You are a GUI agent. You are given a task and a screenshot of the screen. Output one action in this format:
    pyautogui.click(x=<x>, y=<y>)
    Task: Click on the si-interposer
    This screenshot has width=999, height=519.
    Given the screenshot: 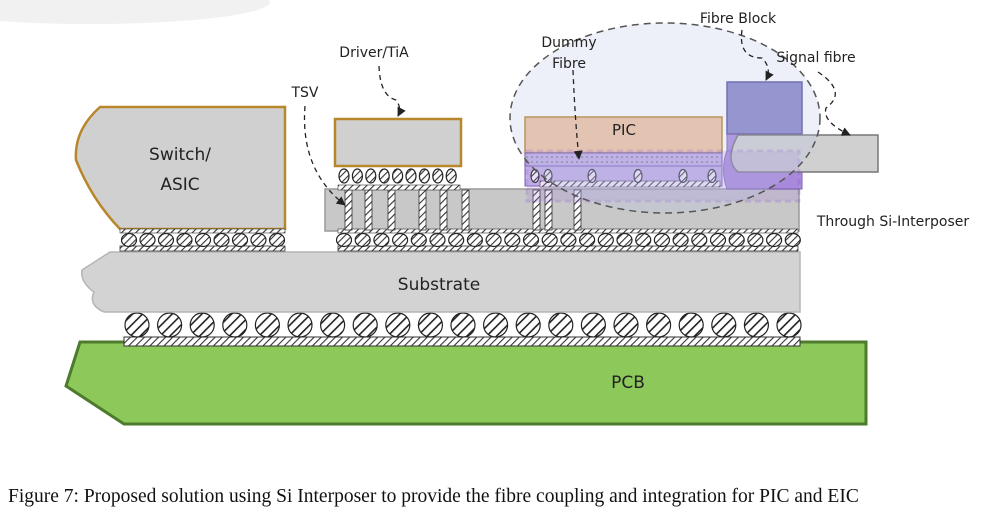 What is the action you would take?
    pyautogui.click(x=562, y=211)
    